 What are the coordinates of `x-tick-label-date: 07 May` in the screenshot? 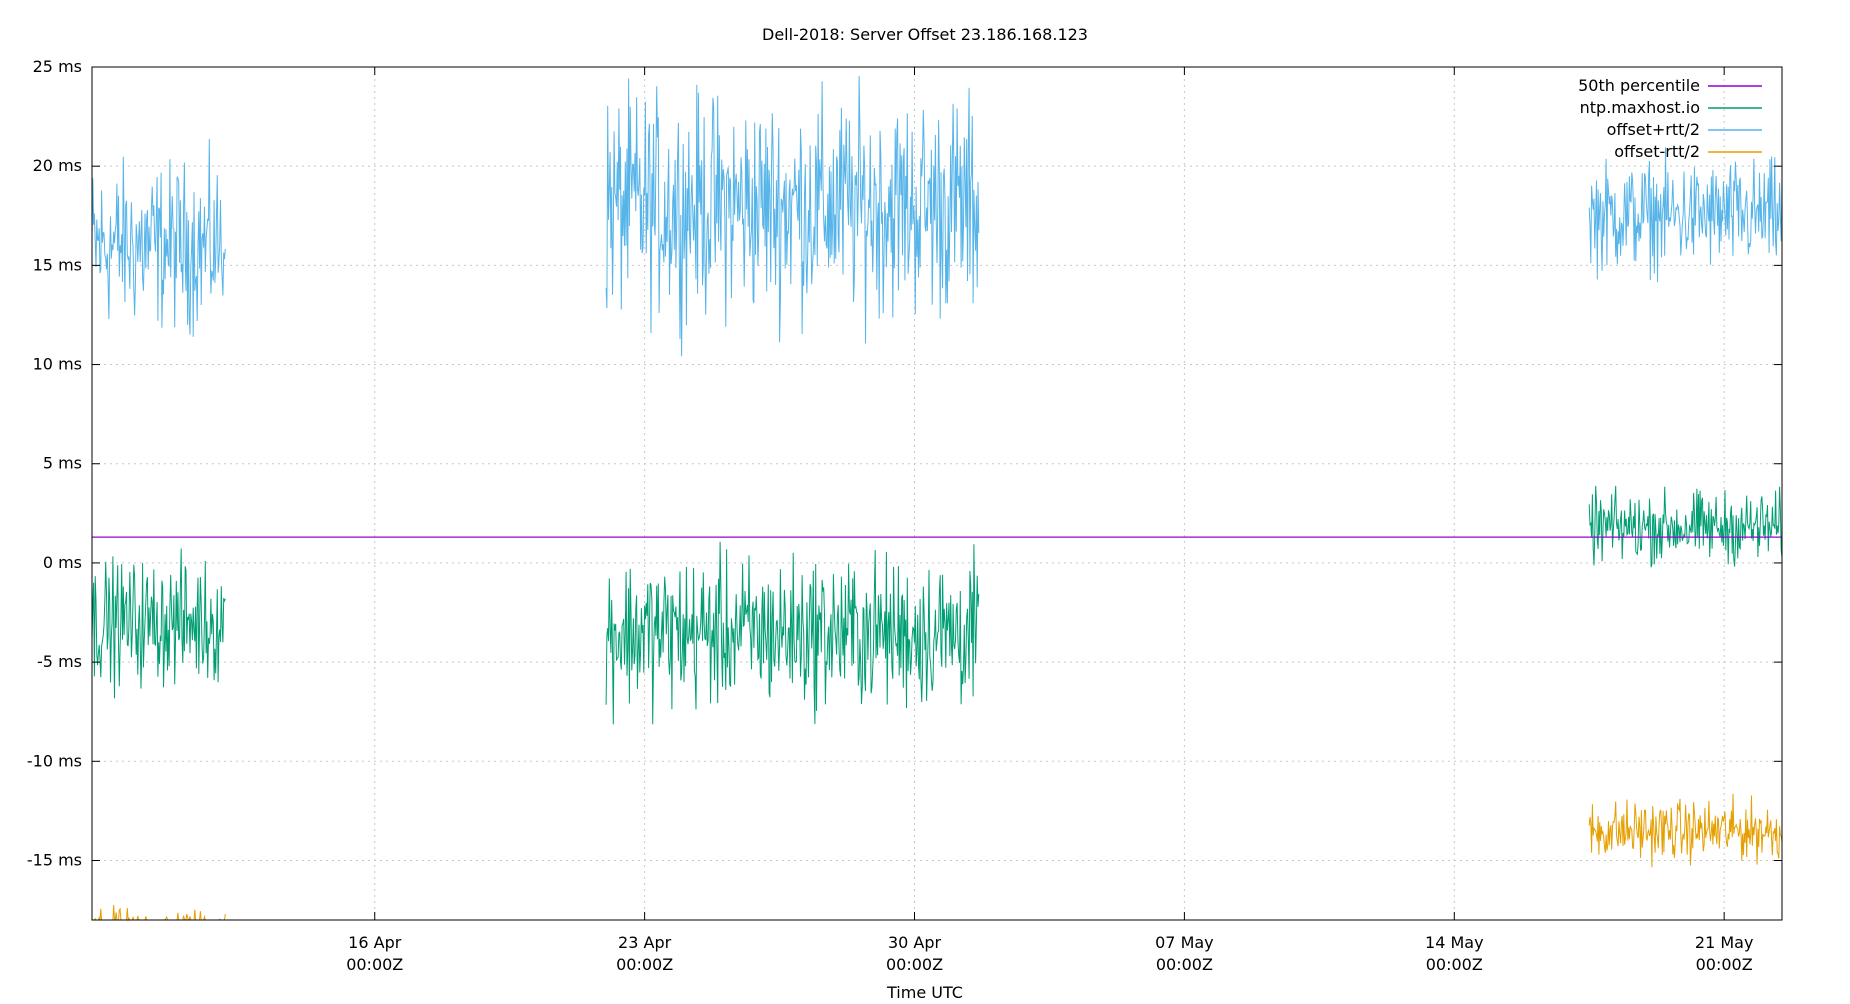 It's located at (1184, 942).